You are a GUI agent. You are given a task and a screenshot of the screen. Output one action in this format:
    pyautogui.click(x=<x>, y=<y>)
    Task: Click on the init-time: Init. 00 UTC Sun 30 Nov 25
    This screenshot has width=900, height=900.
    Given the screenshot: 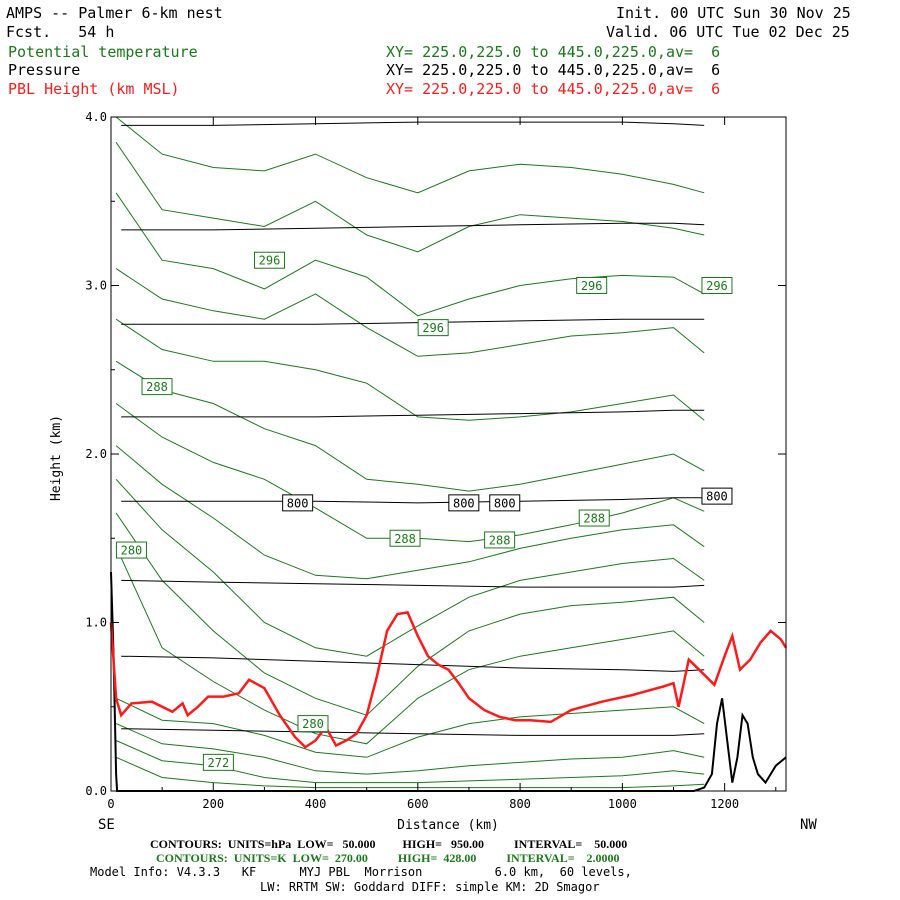 What is the action you would take?
    pyautogui.click(x=733, y=13)
    